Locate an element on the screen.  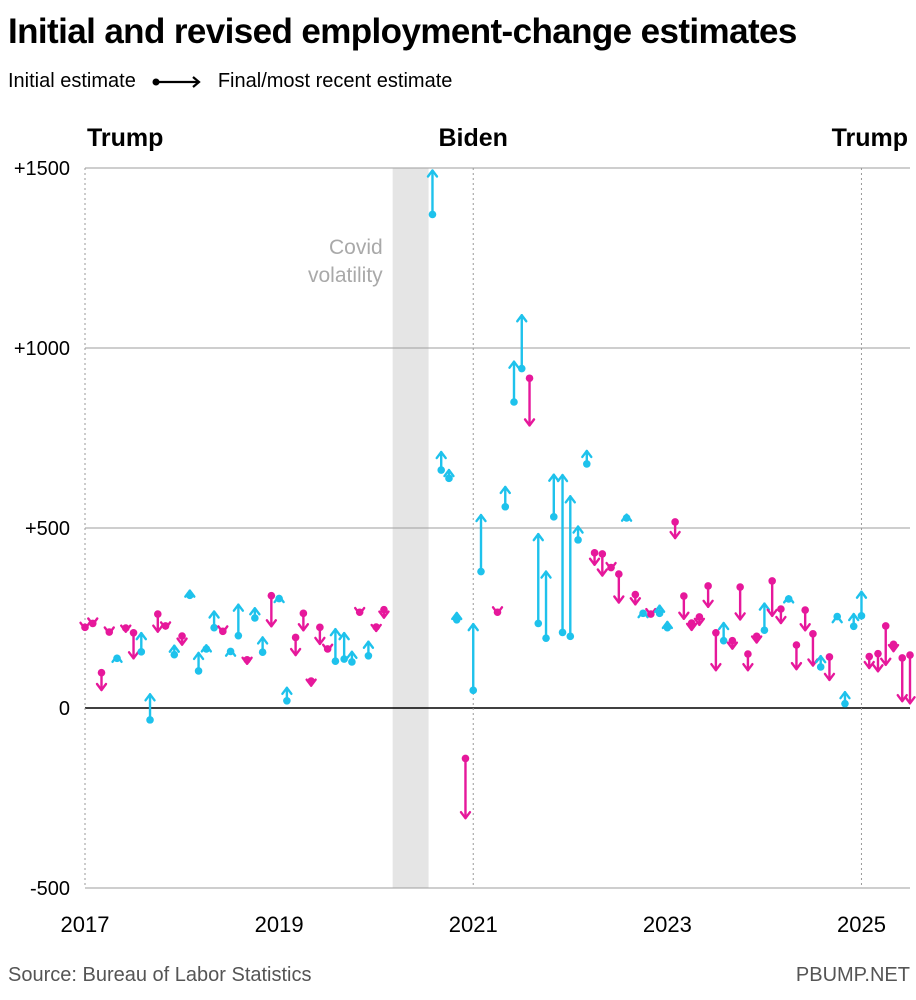
legend-initial-label: Initial estimate is located at coordinates (72, 81).